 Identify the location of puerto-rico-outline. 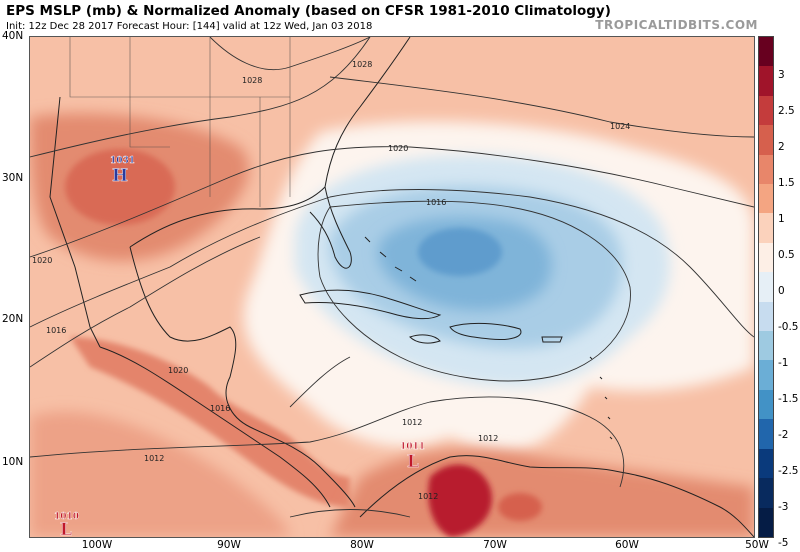
(552, 339).